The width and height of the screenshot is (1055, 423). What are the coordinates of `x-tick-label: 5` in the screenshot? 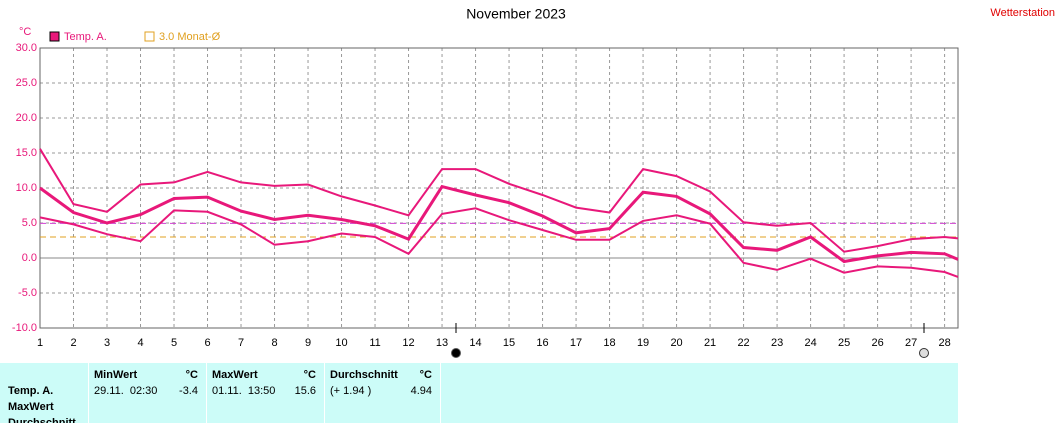 It's located at (174, 343).